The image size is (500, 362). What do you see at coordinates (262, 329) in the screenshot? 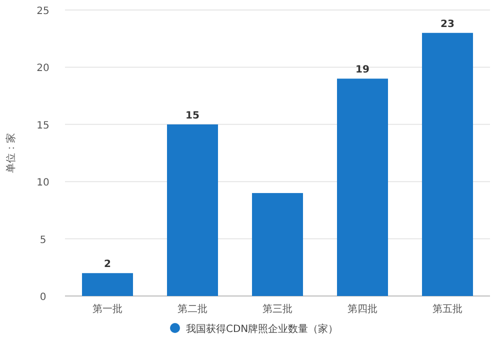
I see `legend-label: 我国获得CDN牌照企业数量（家）` at bounding box center [262, 329].